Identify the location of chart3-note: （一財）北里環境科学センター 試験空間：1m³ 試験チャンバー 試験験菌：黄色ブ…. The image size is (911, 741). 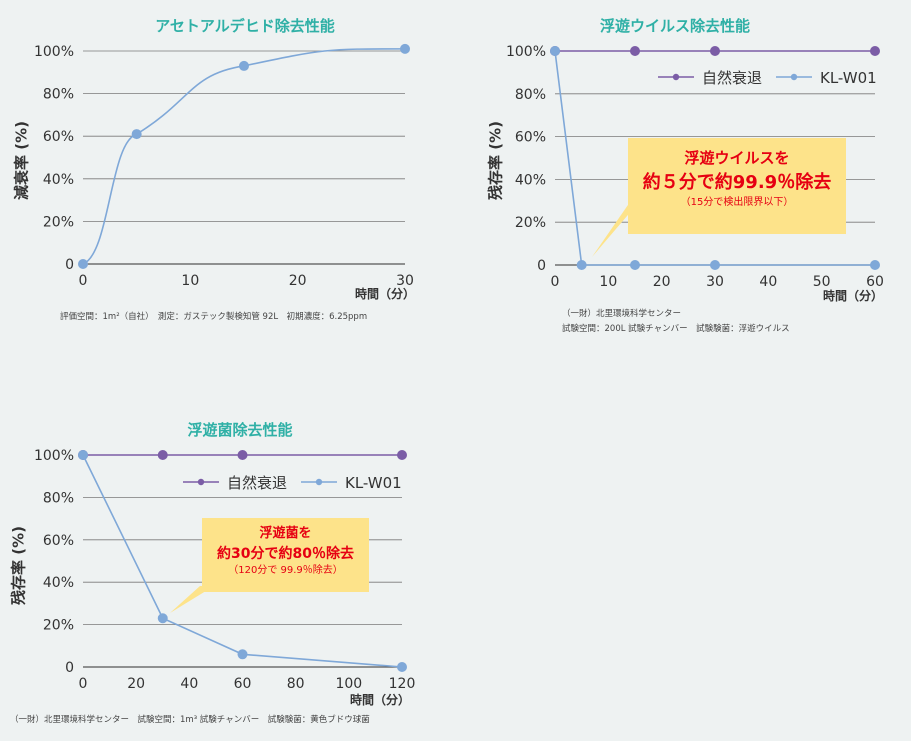
(190, 720).